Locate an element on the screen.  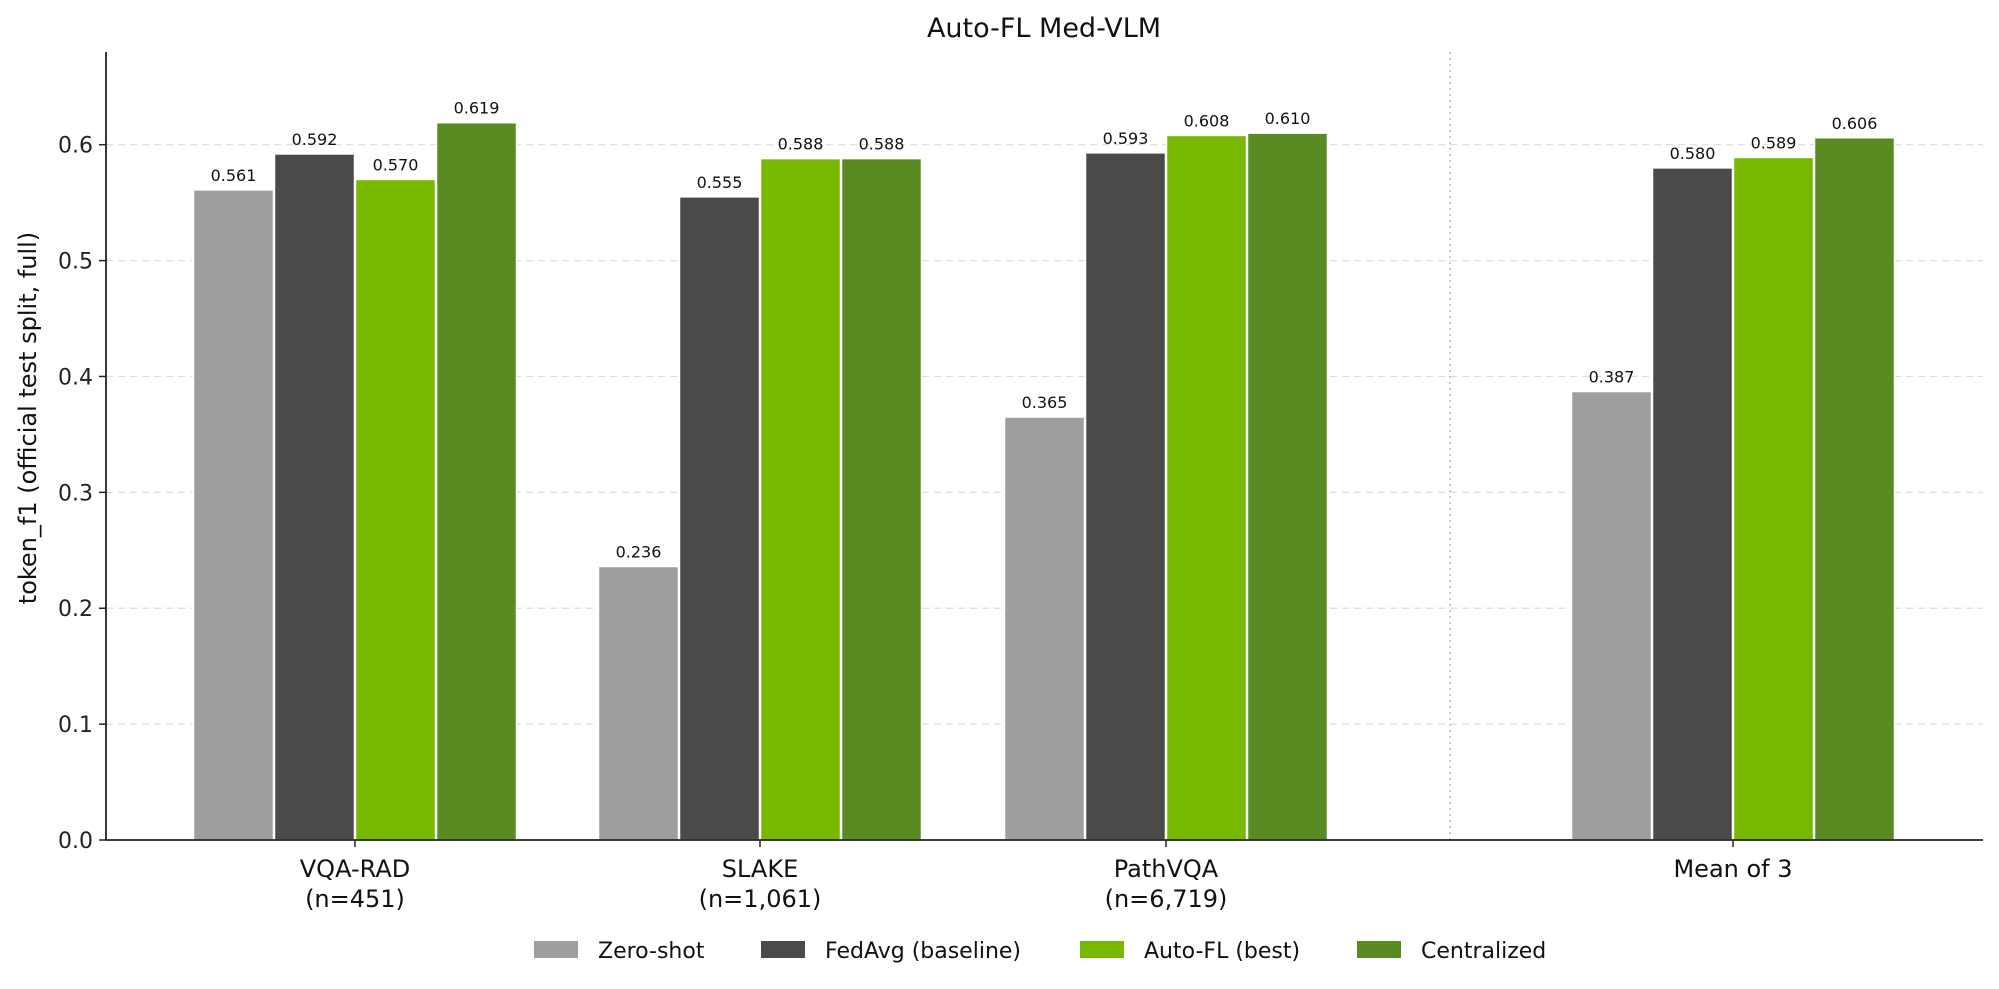
bar-value-label: 0.236 is located at coordinates (639, 552).